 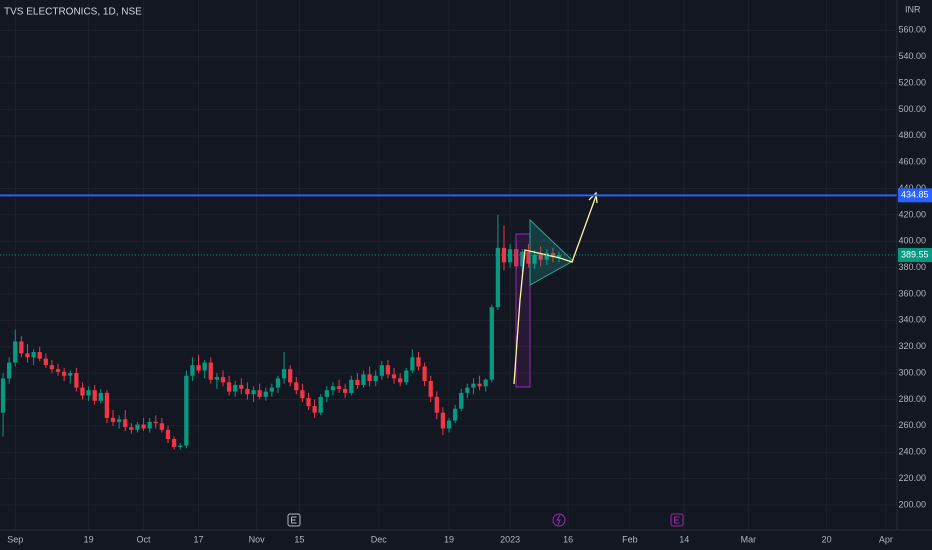 What do you see at coordinates (684, 539) in the screenshot?
I see `x-tick-label: 14` at bounding box center [684, 539].